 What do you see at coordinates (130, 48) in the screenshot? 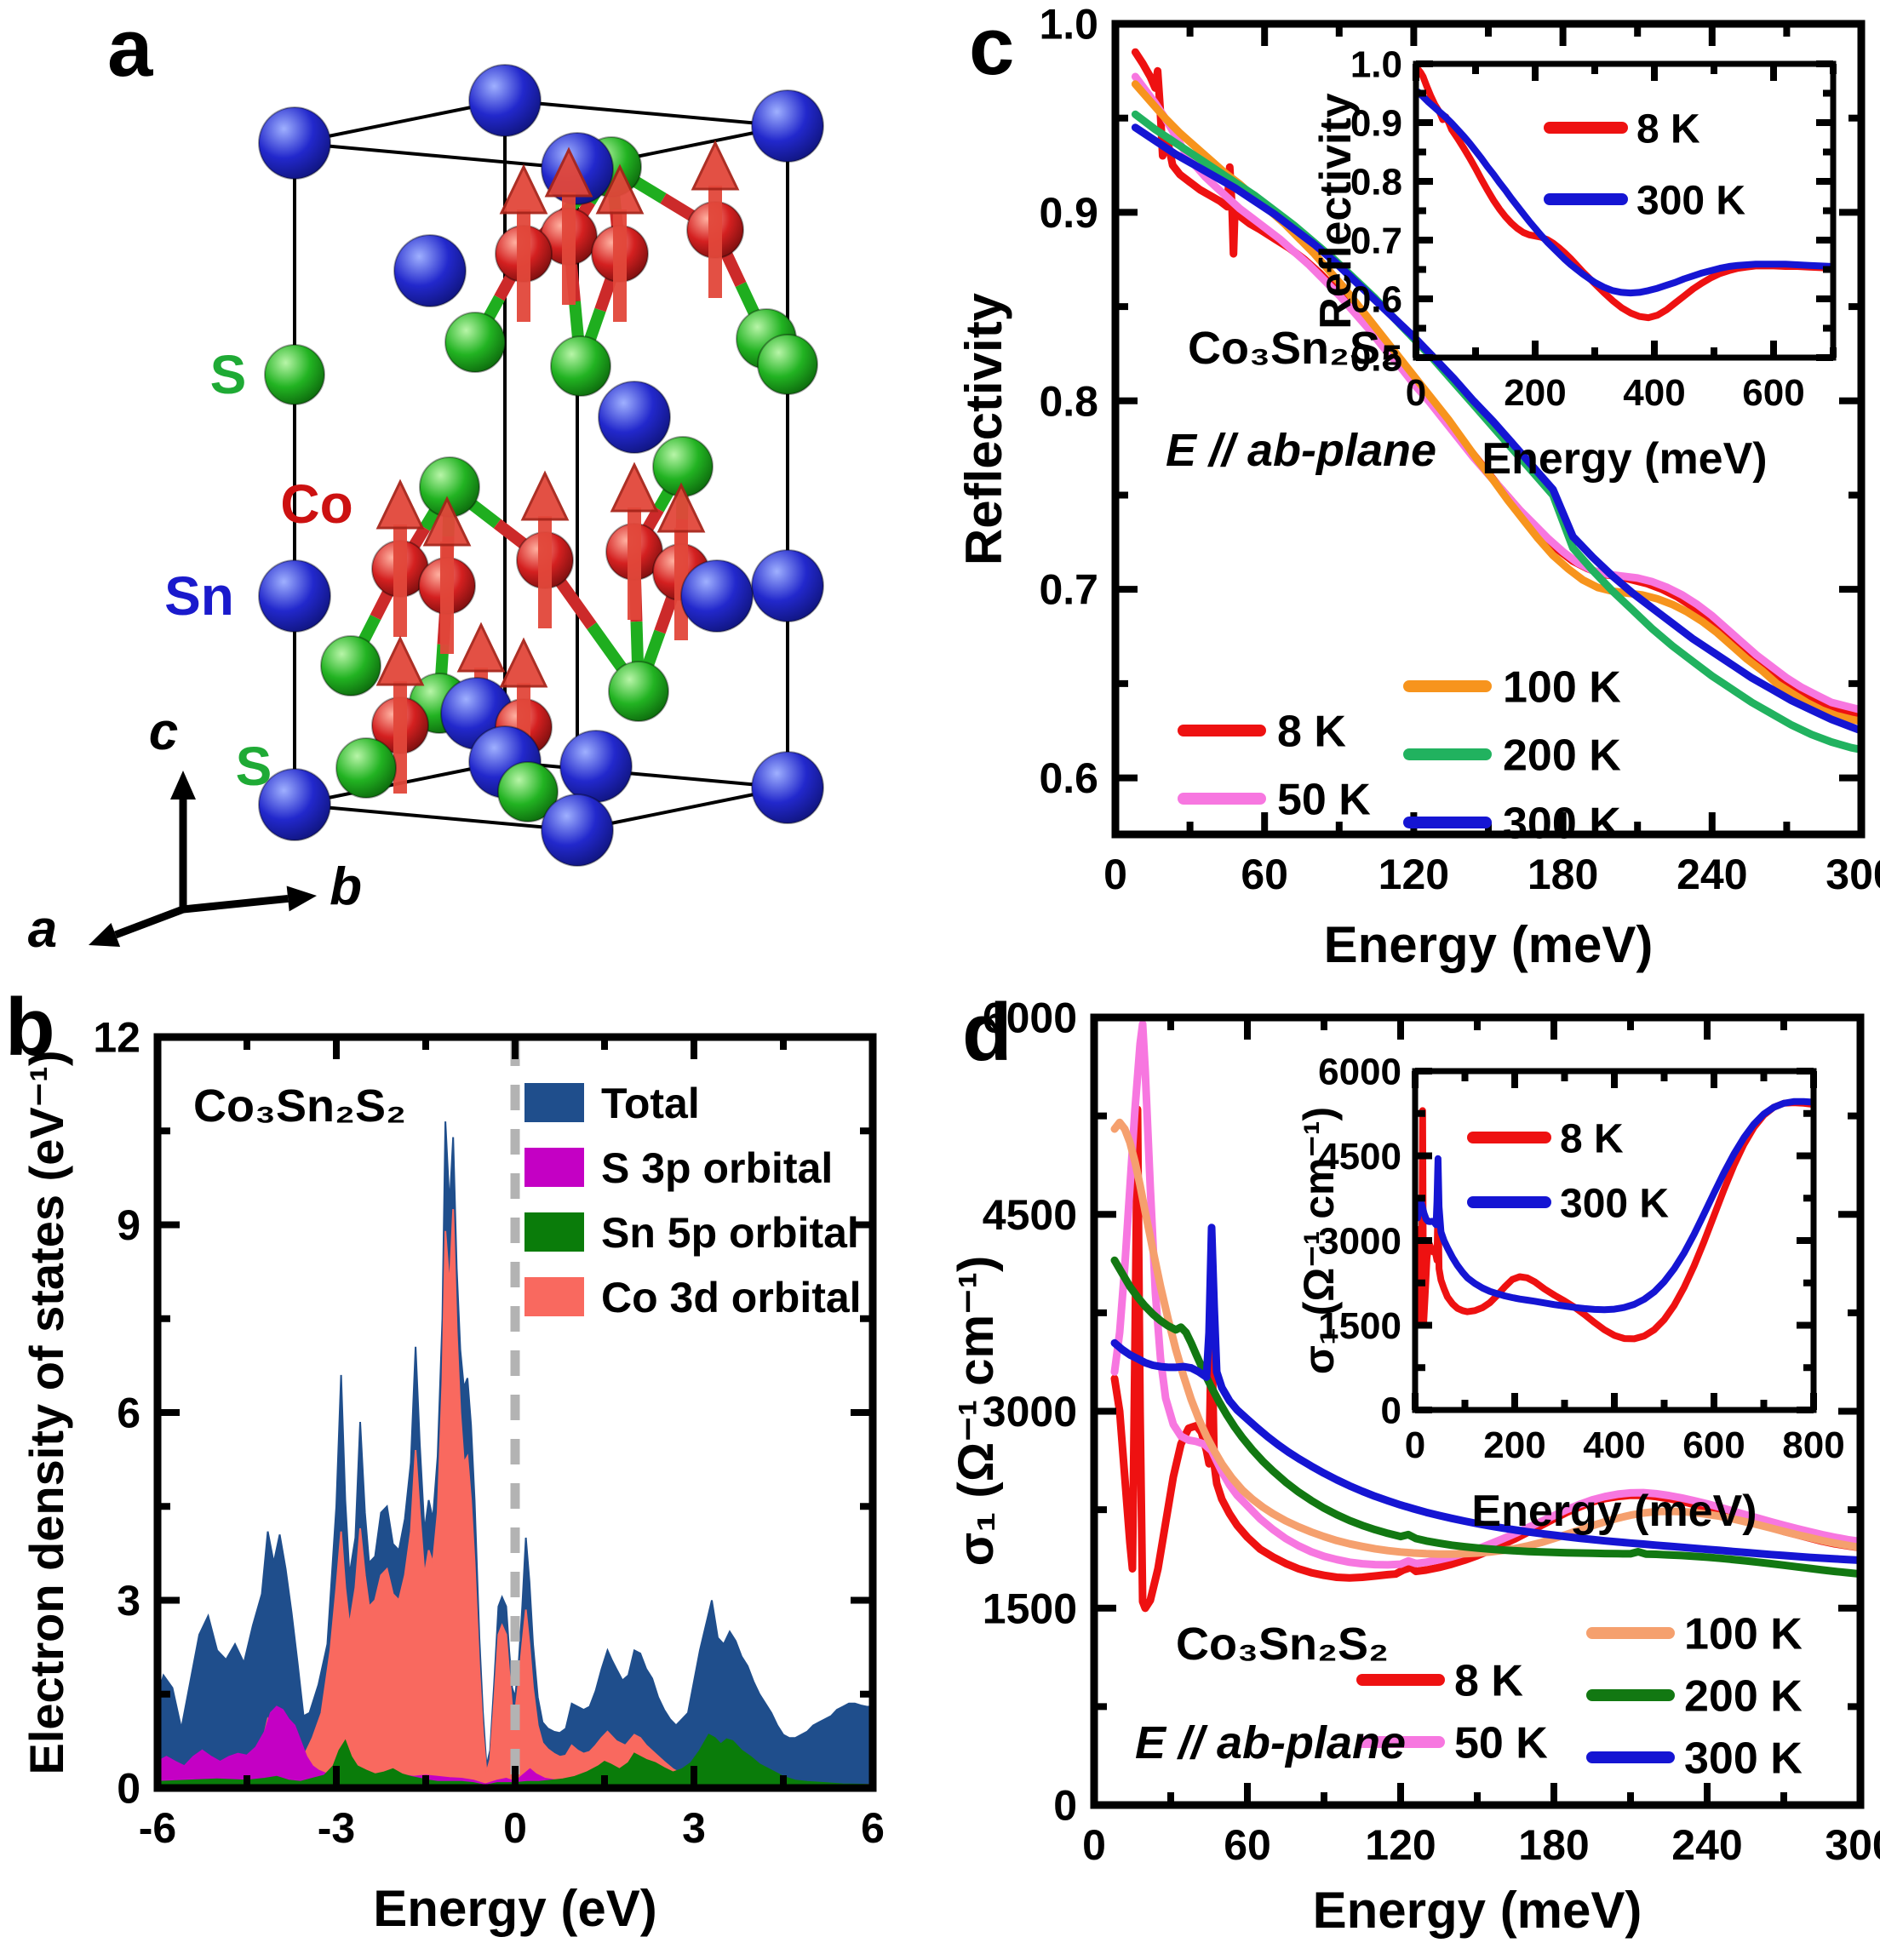
I see `panel-a-label: a` at bounding box center [130, 48].